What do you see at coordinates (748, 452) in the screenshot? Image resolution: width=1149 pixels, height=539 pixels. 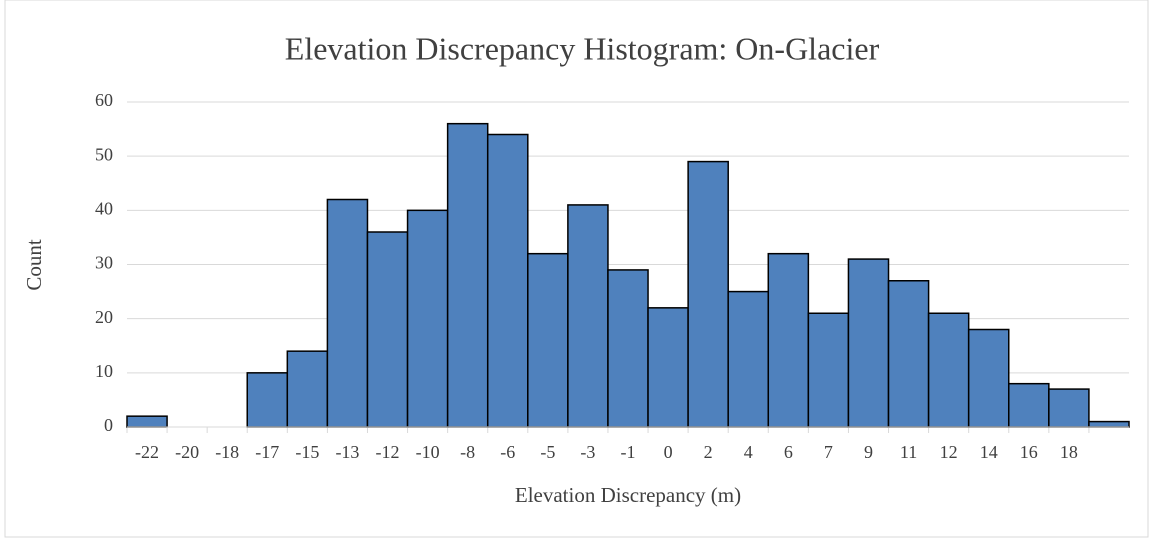 I see `x-tick-label: 4` at bounding box center [748, 452].